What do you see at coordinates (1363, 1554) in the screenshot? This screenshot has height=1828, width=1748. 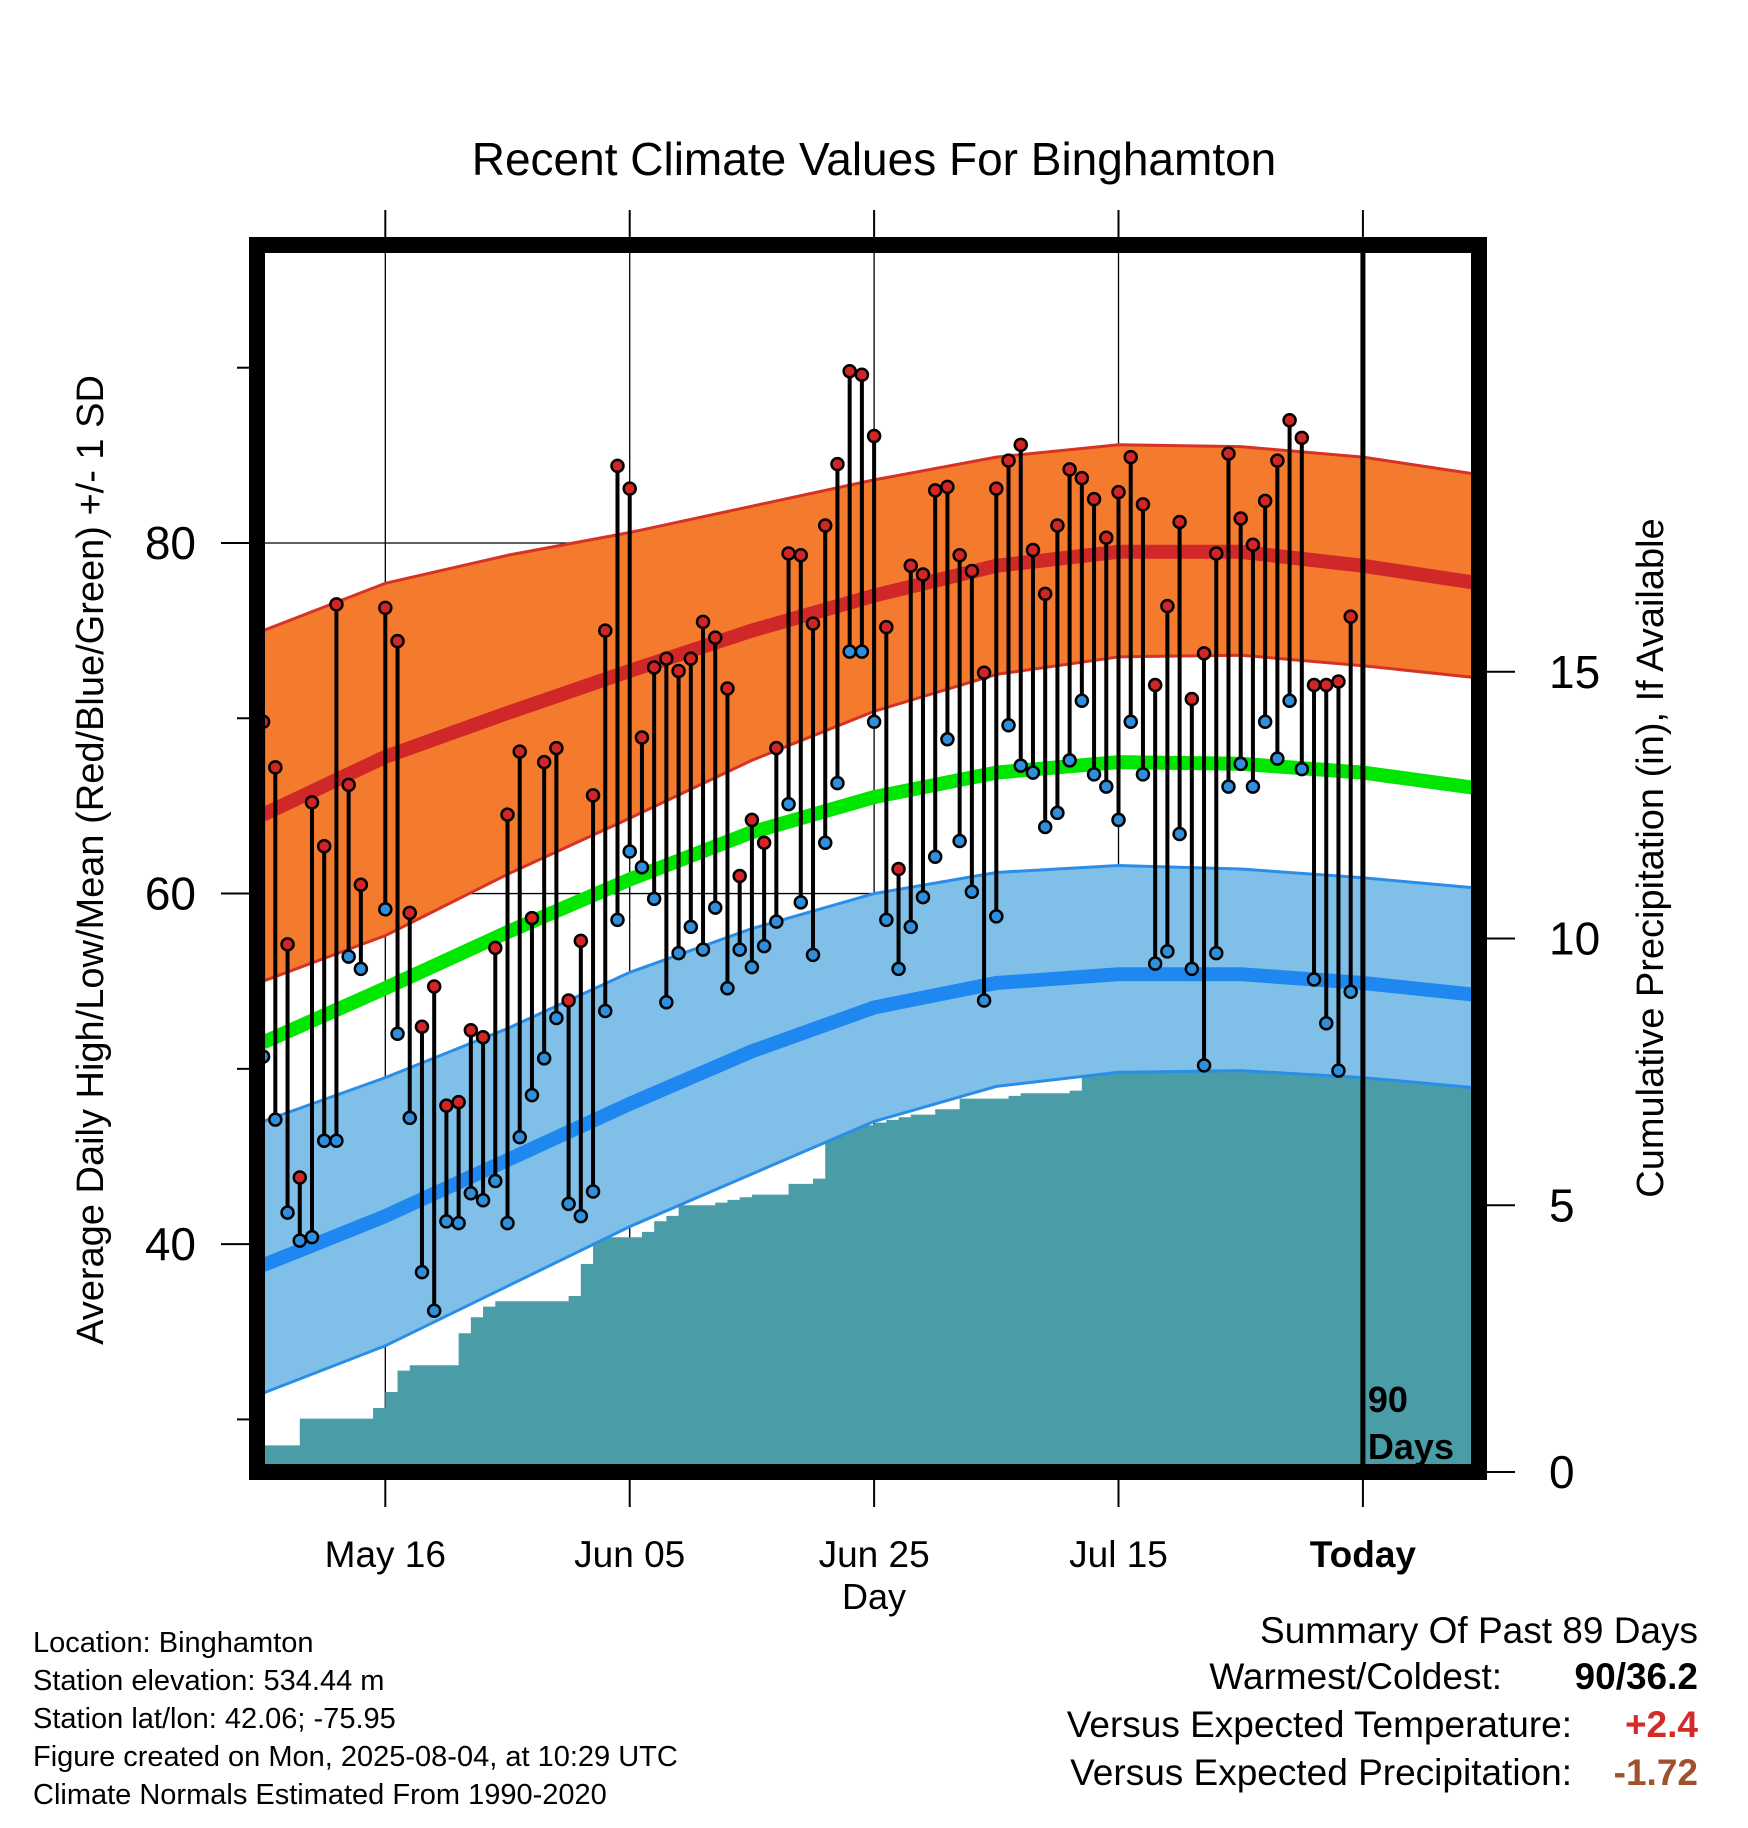 I see `x-tick-label: Today` at bounding box center [1363, 1554].